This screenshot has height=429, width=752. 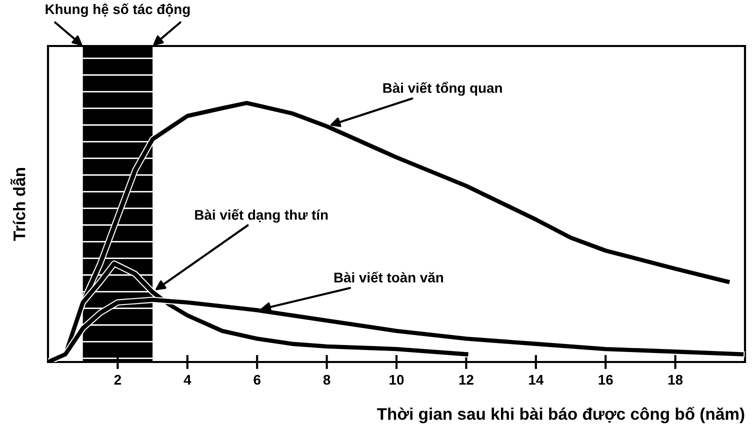 I want to click on text: Bài viết tổng quan, so click(x=442, y=89).